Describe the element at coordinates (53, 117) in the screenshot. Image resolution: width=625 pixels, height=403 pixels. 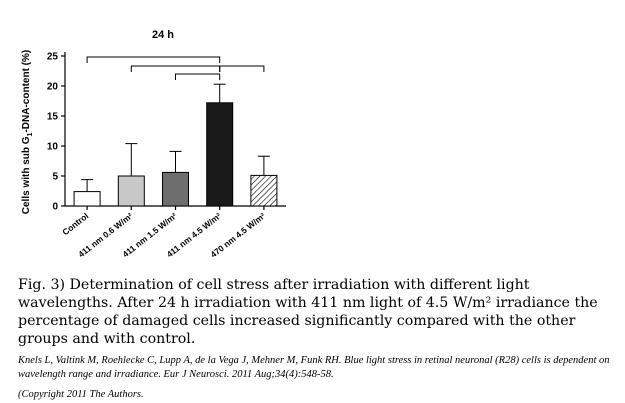
I see `y-tick-label: 15` at that location.